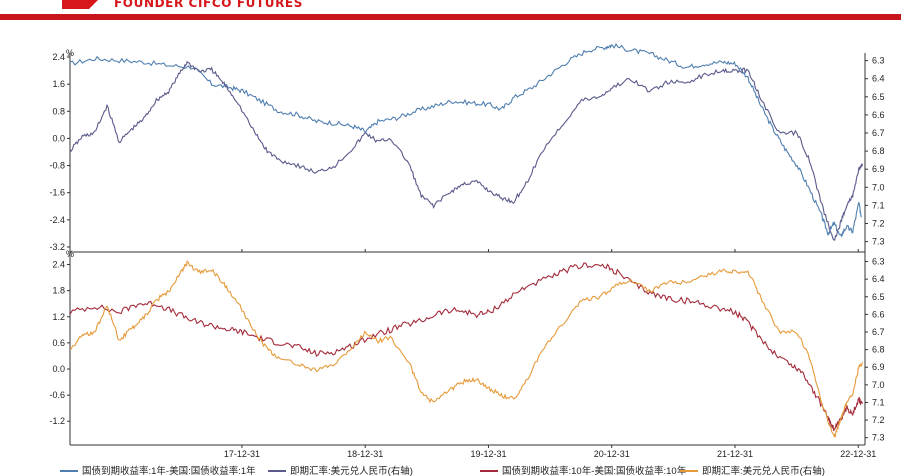 This screenshot has width=901, height=476. I want to click on x-tick-label: 21-12-31, so click(735, 454).